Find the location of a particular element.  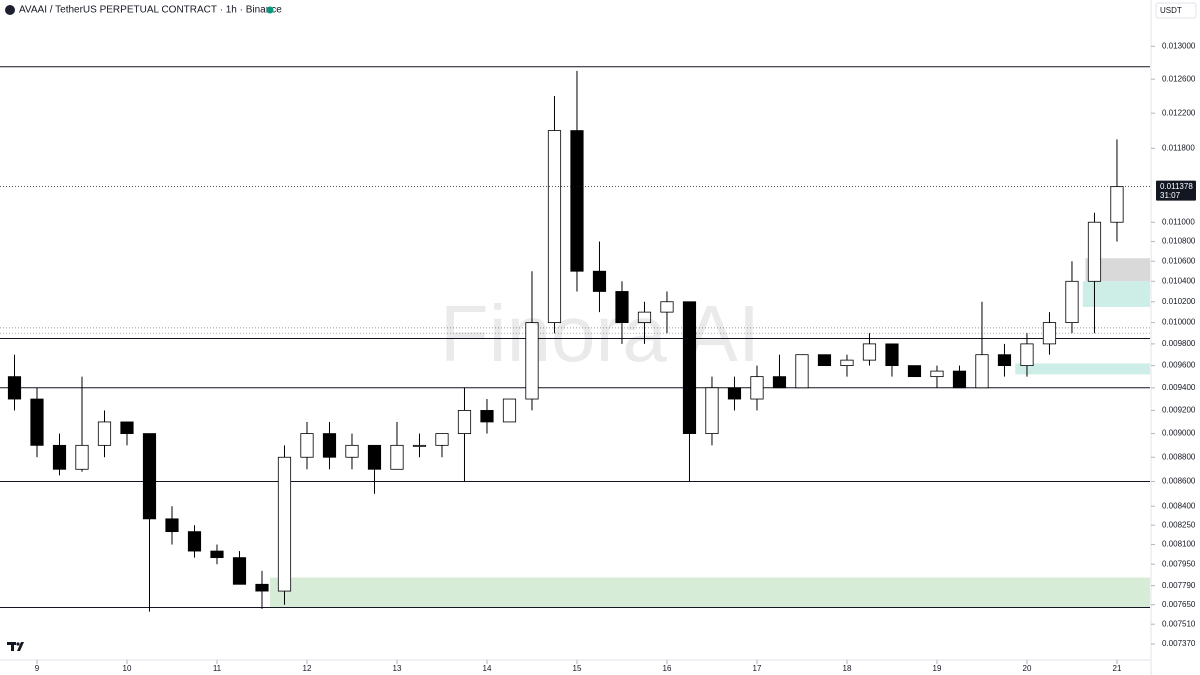

y-tick-label: 0.012200 is located at coordinates (1179, 112).